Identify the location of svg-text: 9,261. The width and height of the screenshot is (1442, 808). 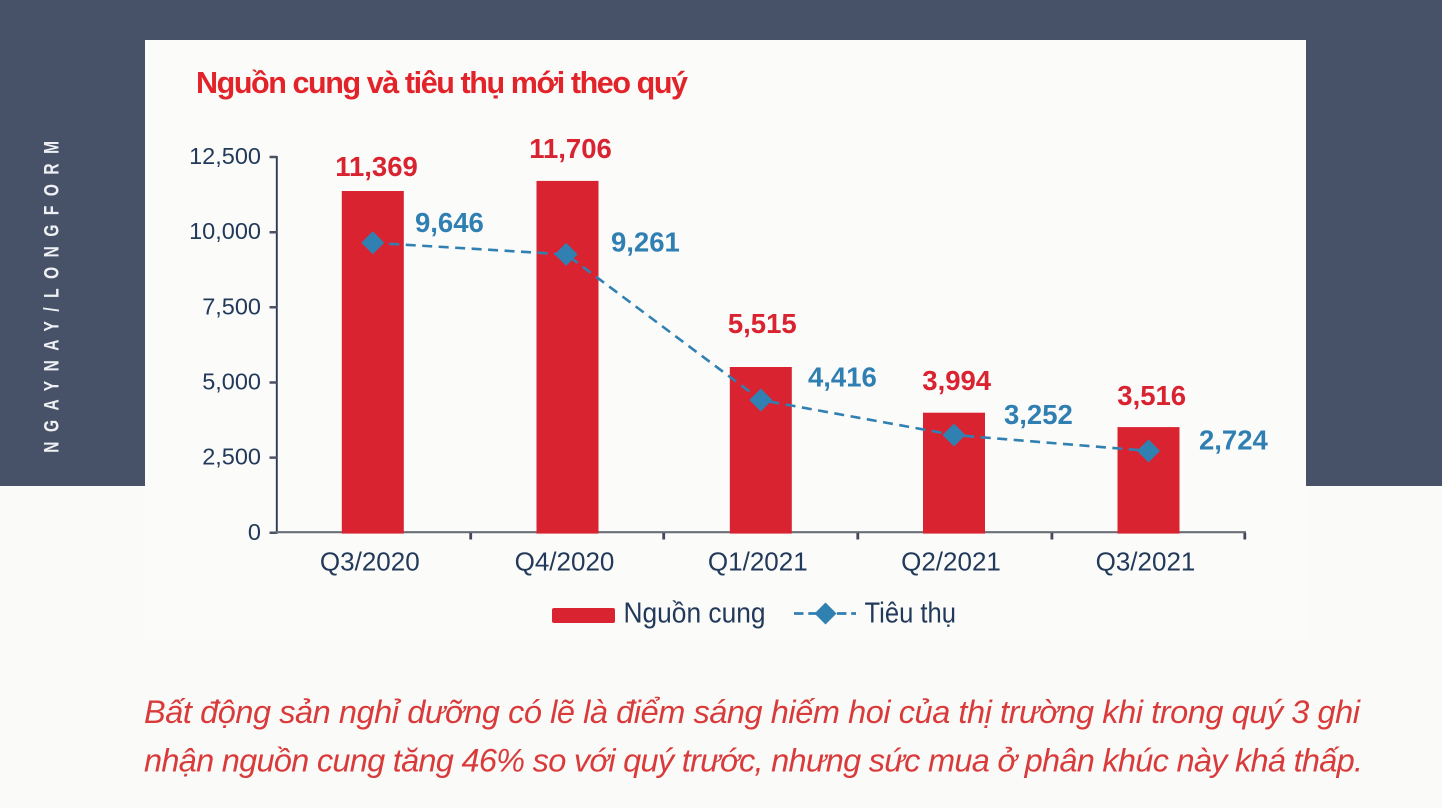
(645, 242).